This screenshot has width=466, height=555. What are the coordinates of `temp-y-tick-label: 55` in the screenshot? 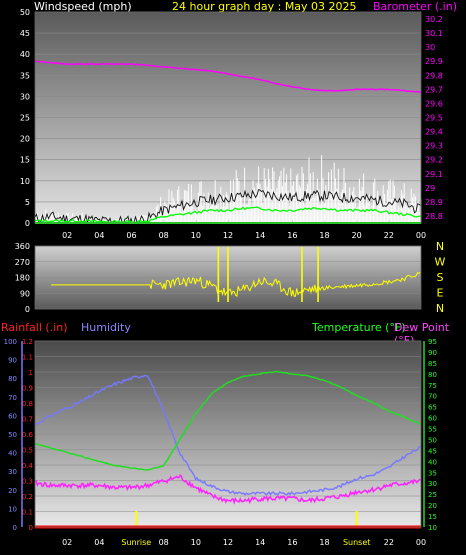 It's located at (432, 430).